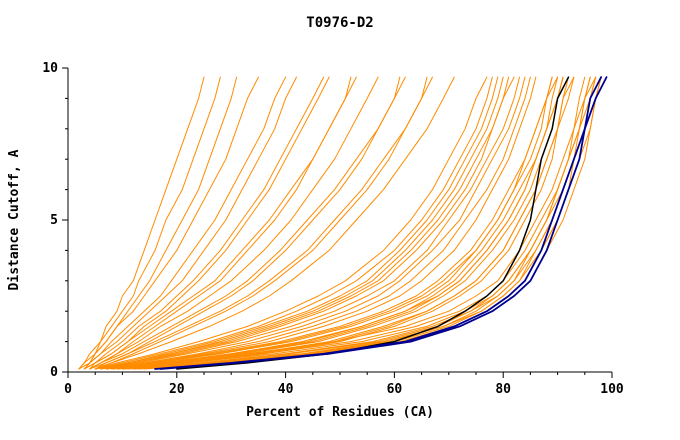 This screenshot has width=680, height=440. What do you see at coordinates (286, 389) in the screenshot?
I see `x-tick-label: 40` at bounding box center [286, 389].